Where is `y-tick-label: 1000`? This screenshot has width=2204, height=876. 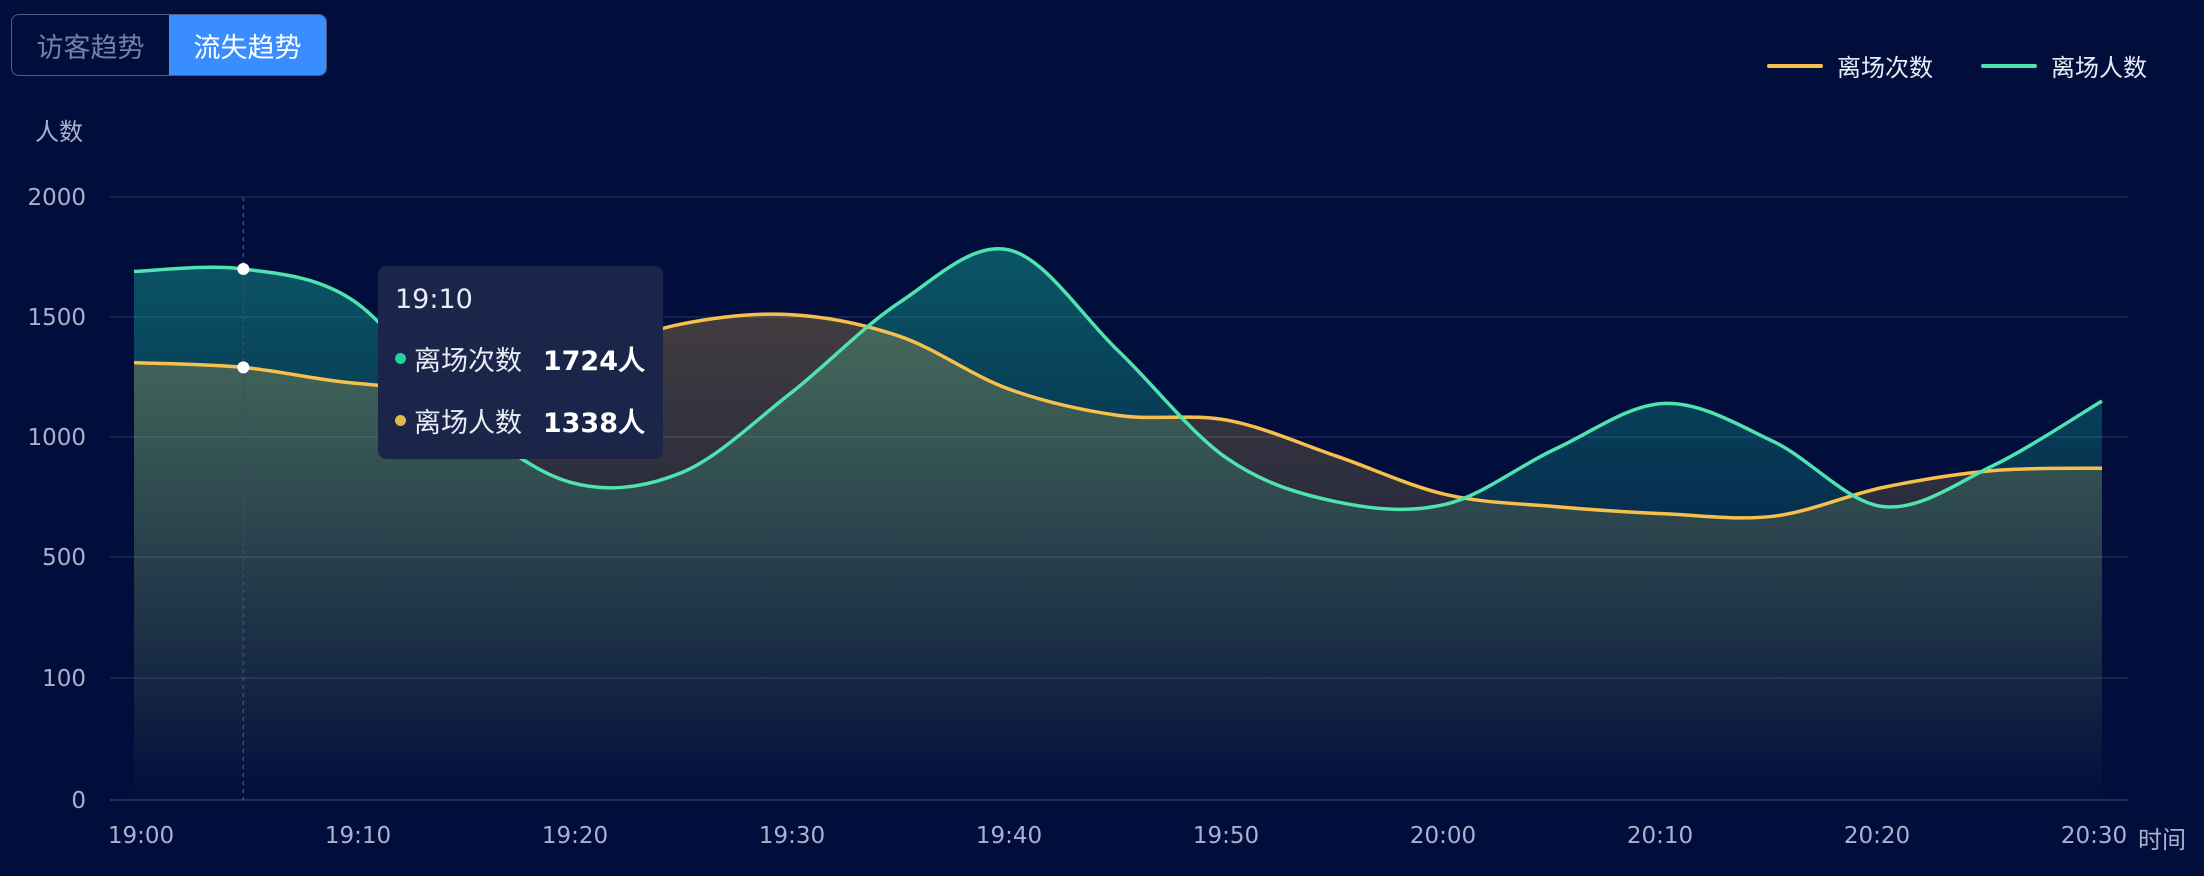
y-tick-label: 1000 is located at coordinates (56, 438).